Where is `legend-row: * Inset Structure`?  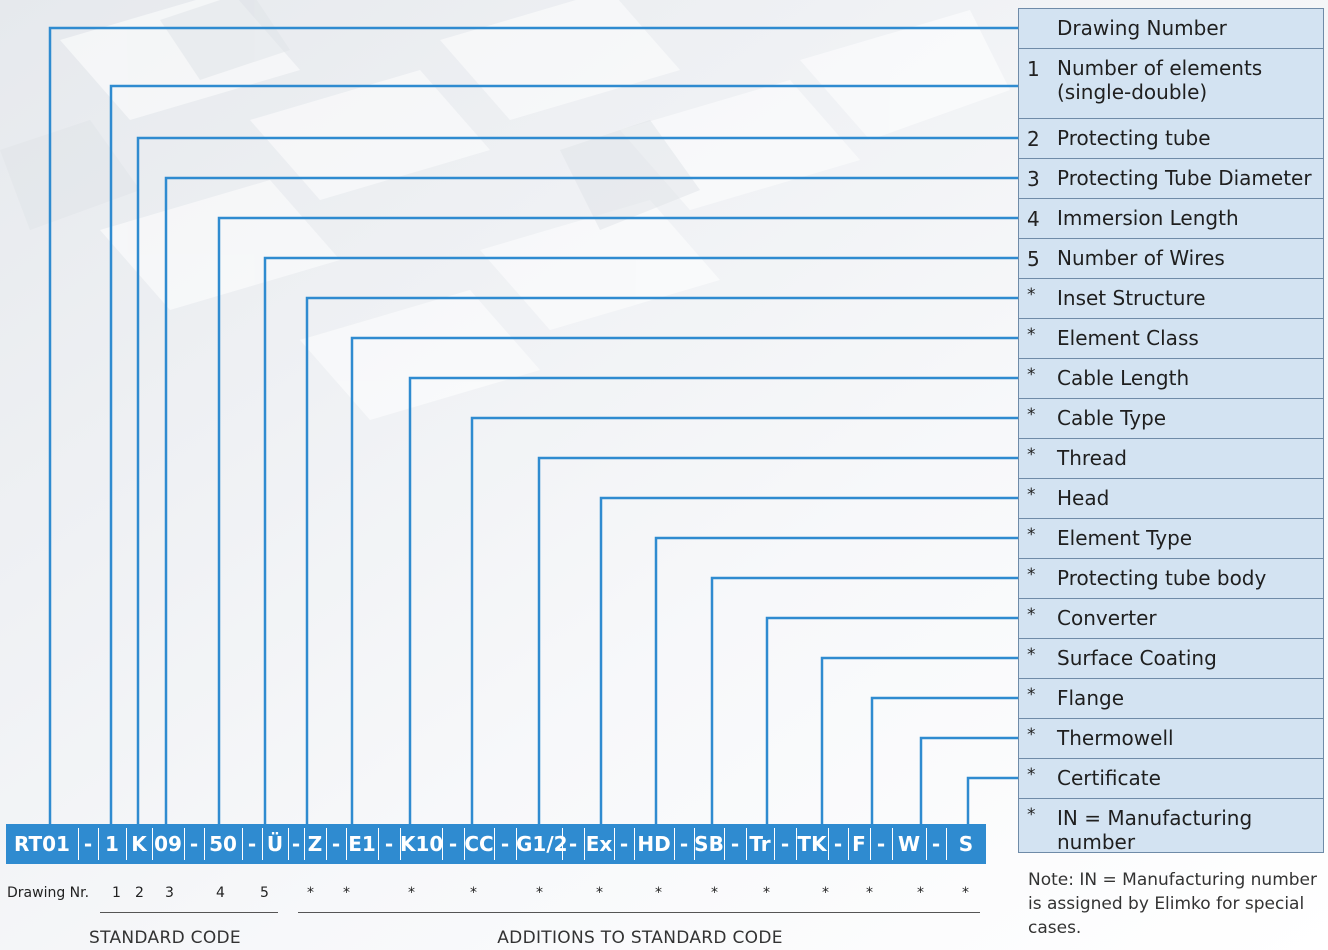
legend-row: * Inset Structure is located at coordinates (1171, 298).